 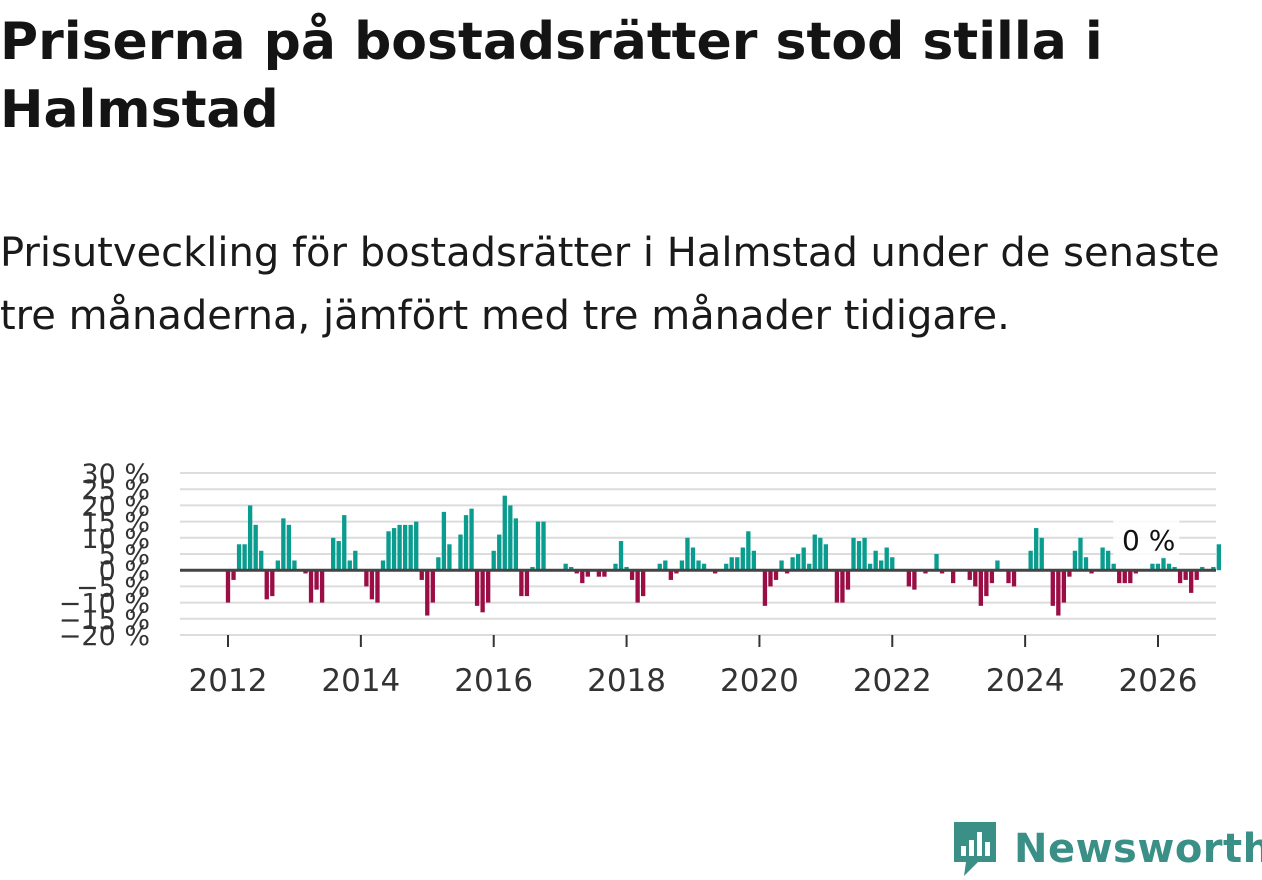 What do you see at coordinates (115, 474) in the screenshot?
I see `y-tick-label: 30 %` at bounding box center [115, 474].